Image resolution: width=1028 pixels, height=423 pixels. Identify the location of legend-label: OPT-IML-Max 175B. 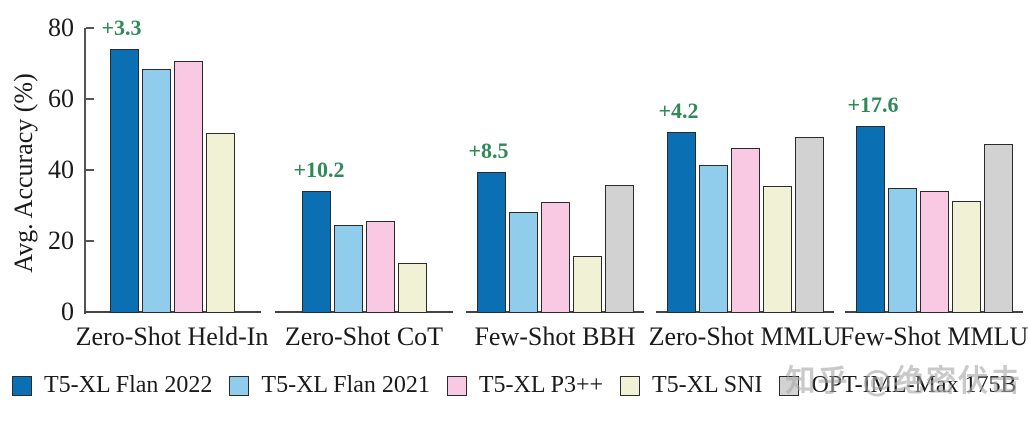
(914, 385).